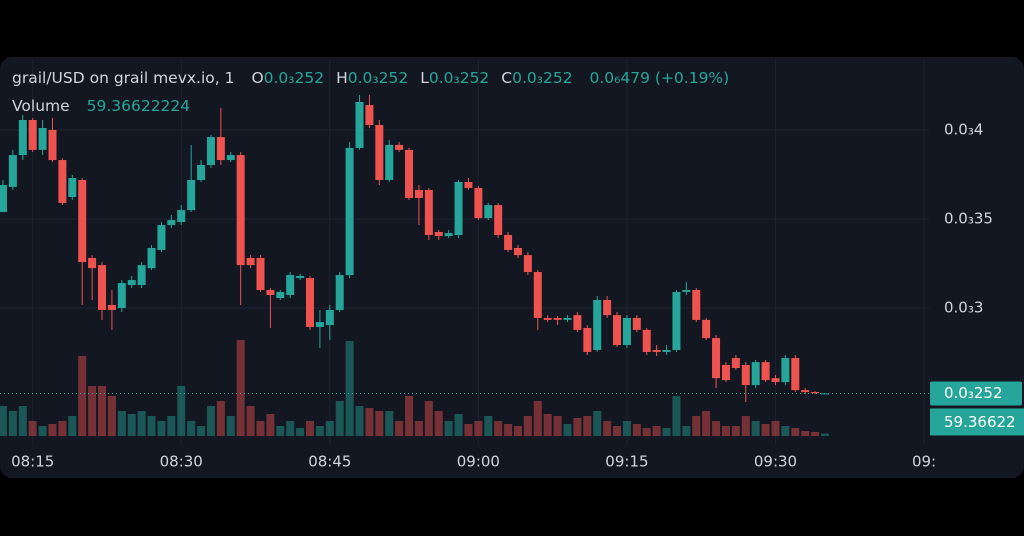  I want to click on x-tick-label: 08:45, so click(329, 462).